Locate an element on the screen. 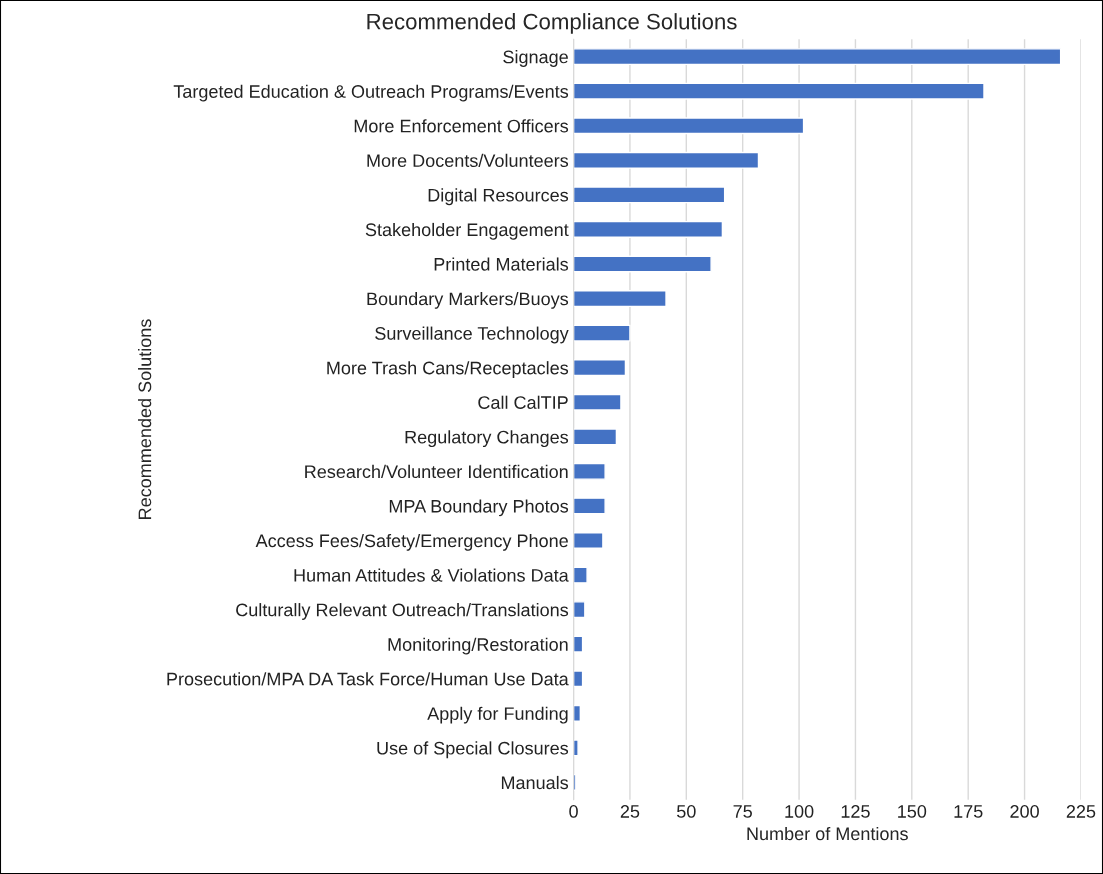  x-tick-label: 25 is located at coordinates (630, 811).